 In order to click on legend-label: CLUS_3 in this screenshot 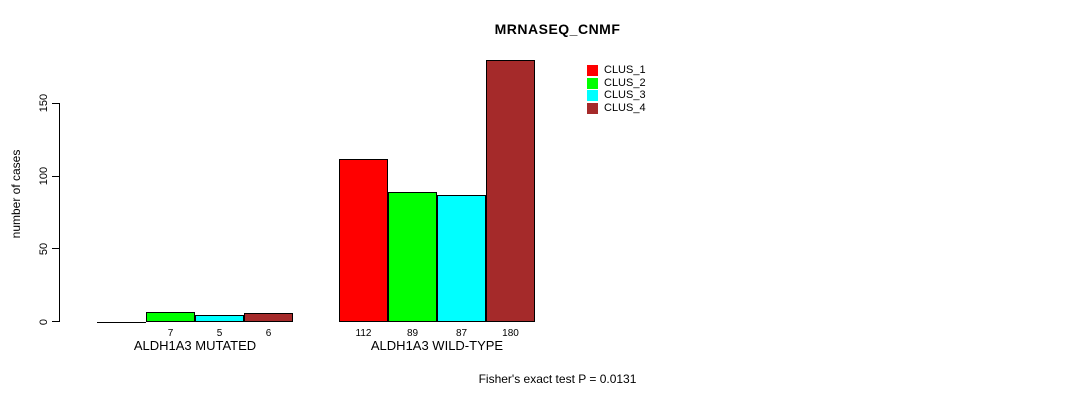, I will do `click(625, 95)`.